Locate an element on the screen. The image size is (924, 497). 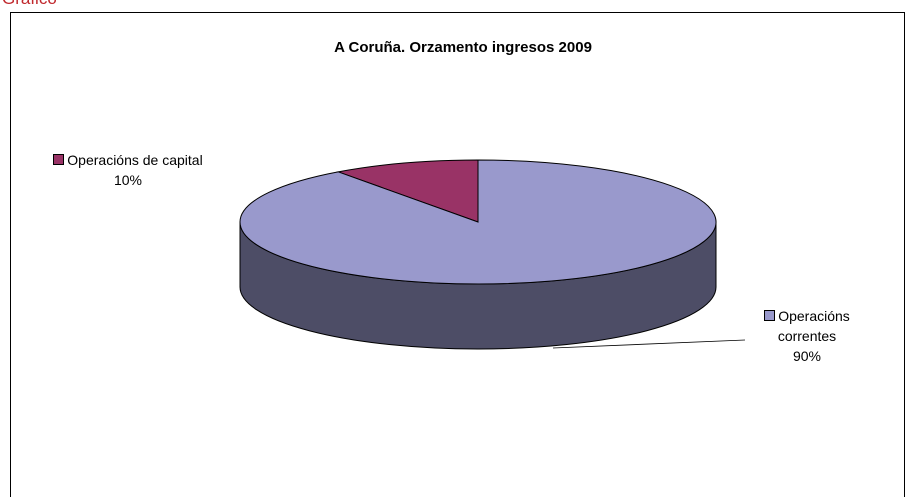
leader-line is located at coordinates (649, 344).